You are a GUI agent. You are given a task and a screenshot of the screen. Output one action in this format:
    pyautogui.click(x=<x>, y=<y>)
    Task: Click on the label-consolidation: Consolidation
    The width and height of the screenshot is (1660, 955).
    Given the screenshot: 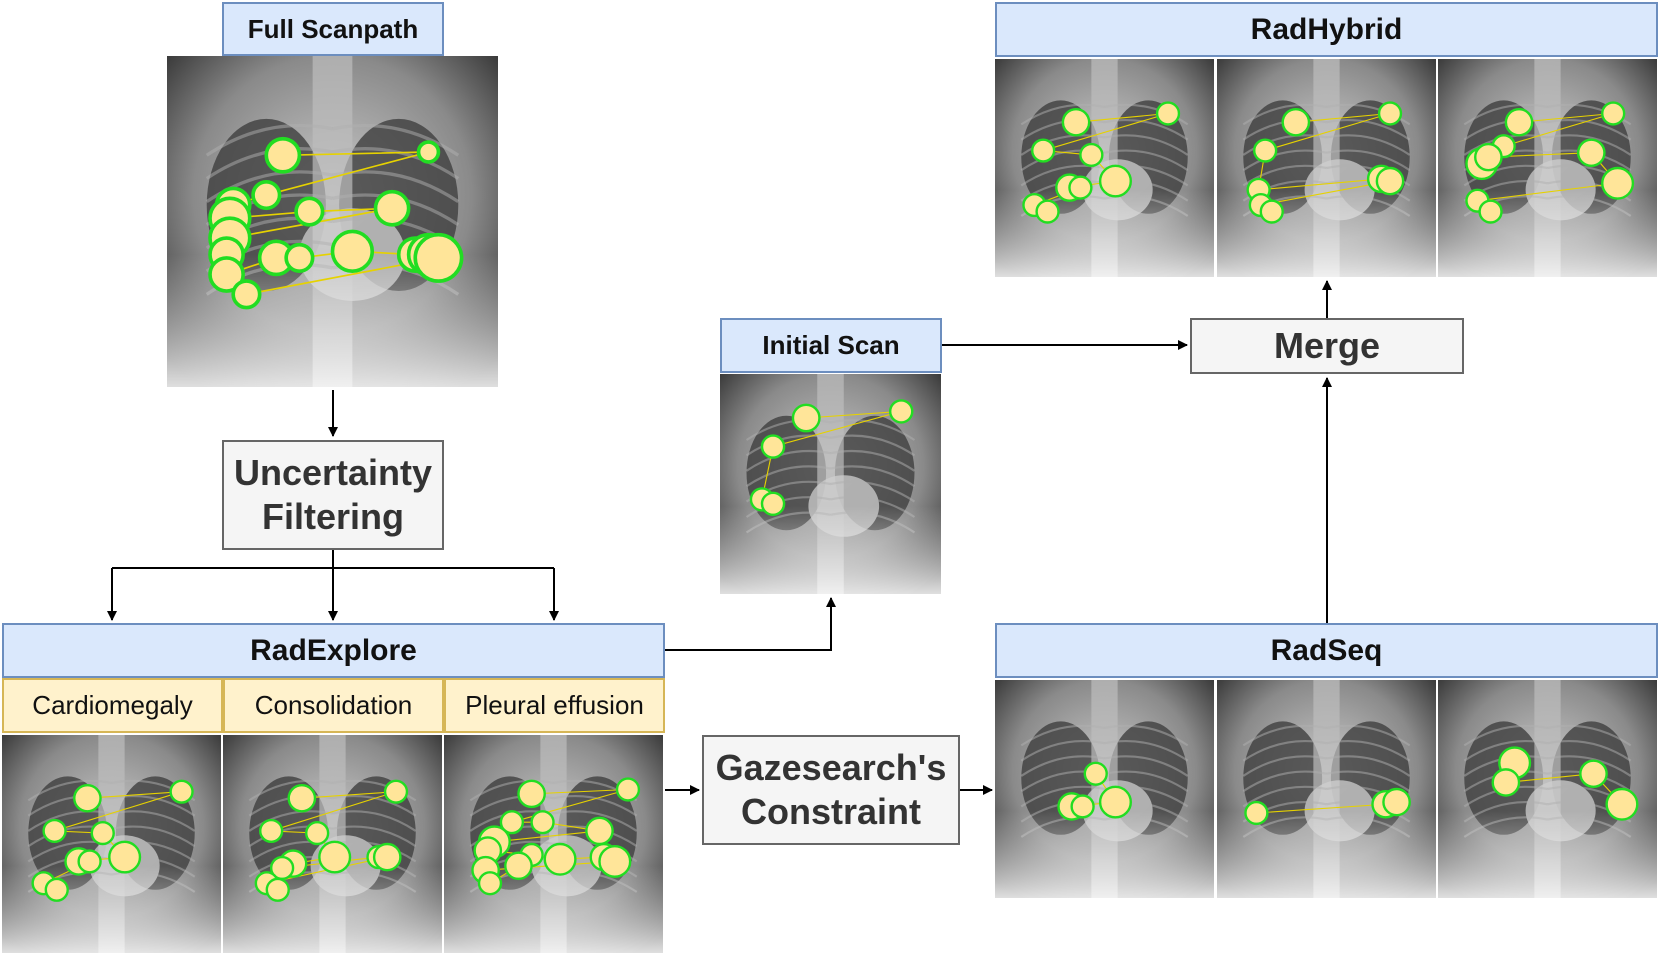 What is the action you would take?
    pyautogui.click(x=333, y=705)
    